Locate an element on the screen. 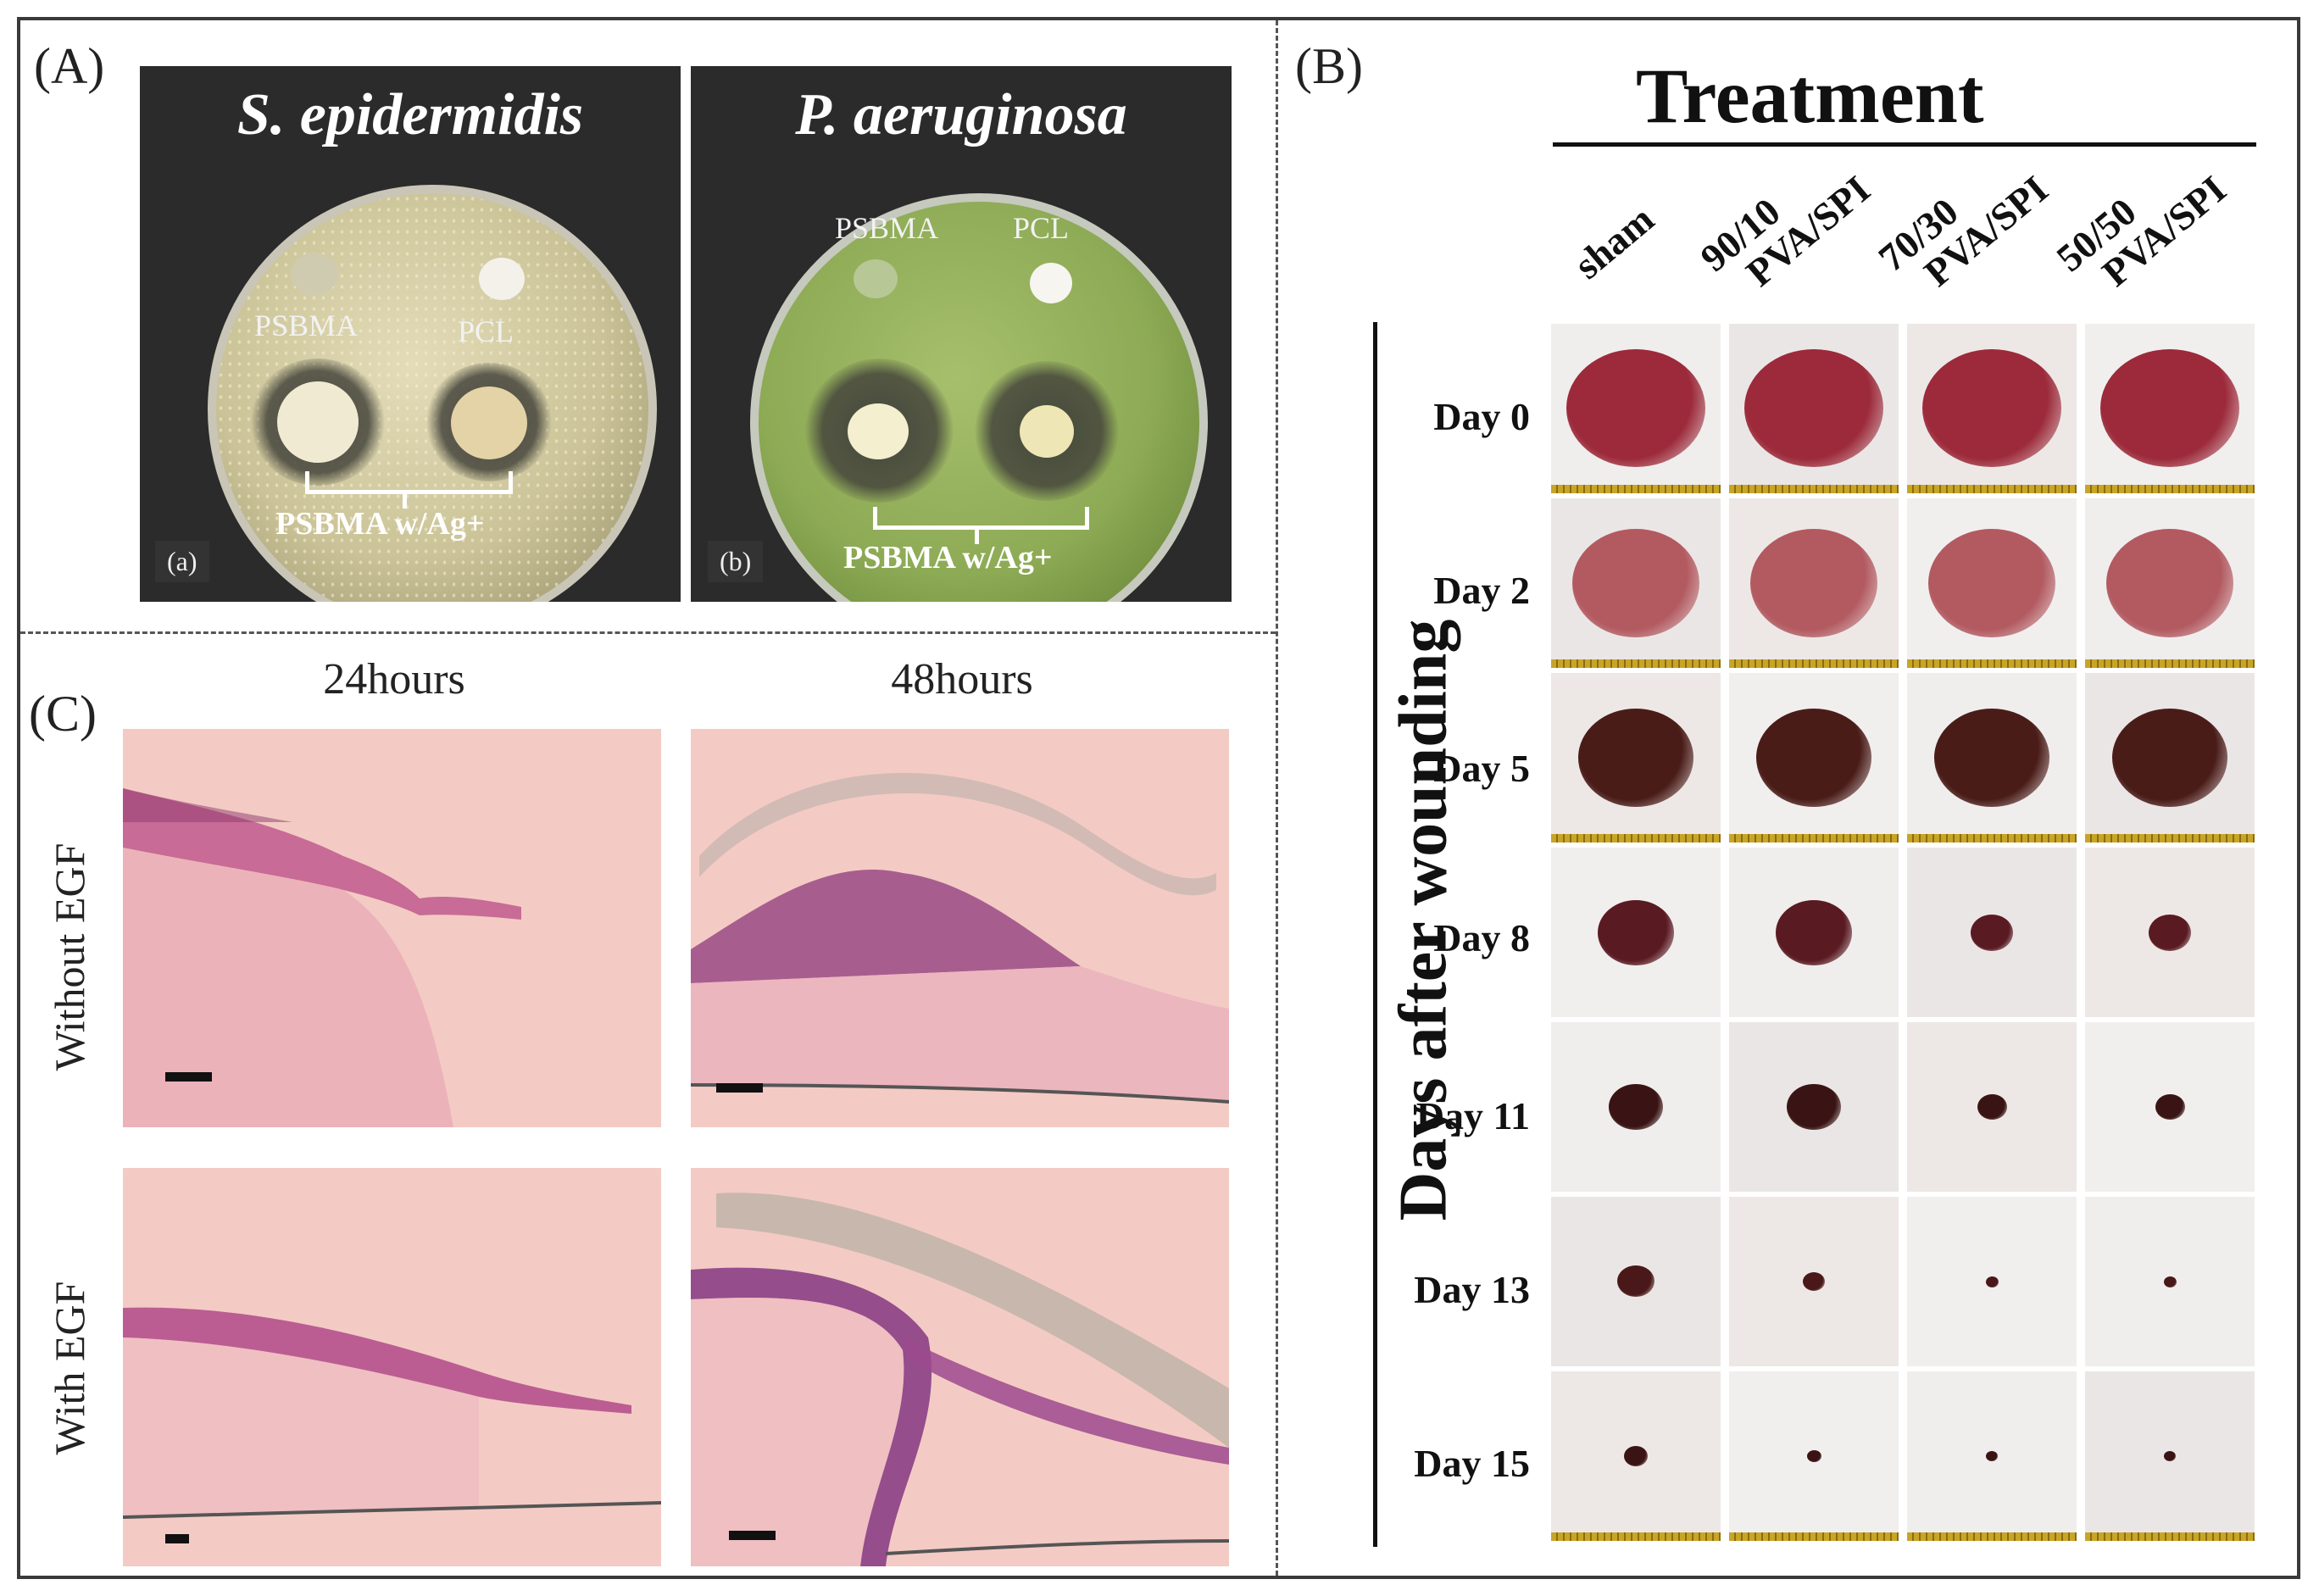  day-label-5: Day 5 is located at coordinates (1481, 768).